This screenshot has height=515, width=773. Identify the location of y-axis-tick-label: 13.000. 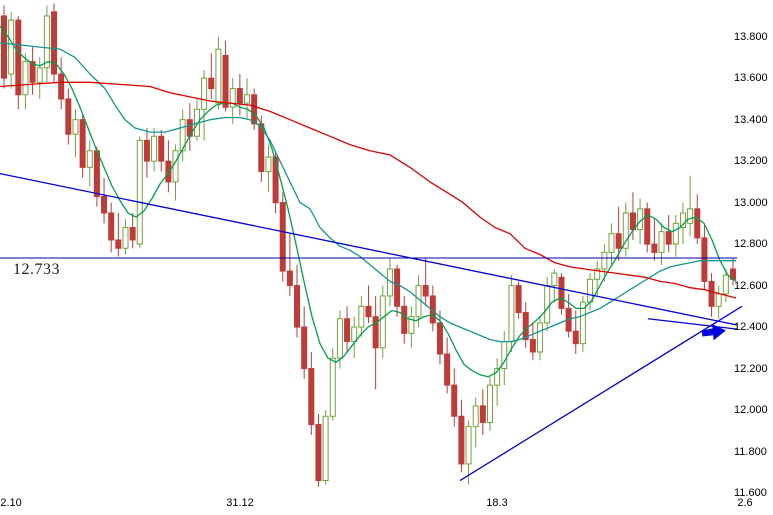
(751, 203).